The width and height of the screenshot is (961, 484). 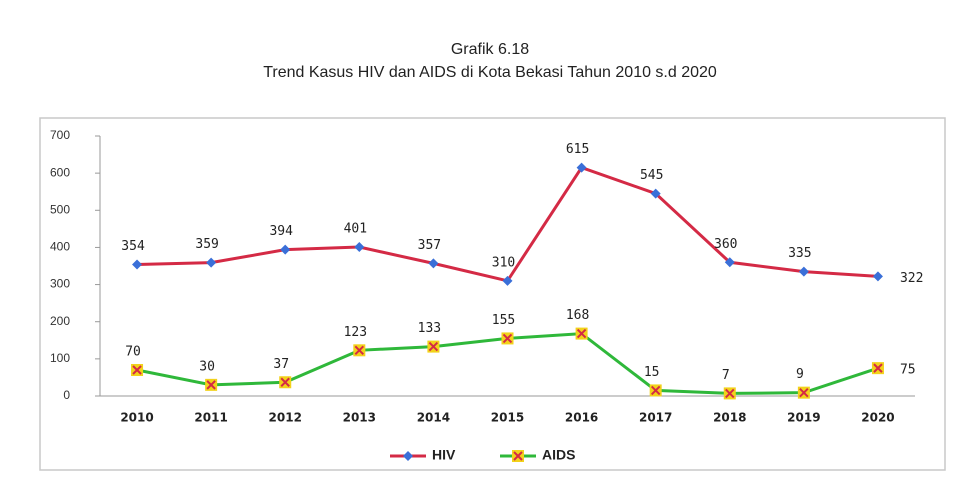 What do you see at coordinates (908, 370) in the screenshot?
I see `data-label: 75` at bounding box center [908, 370].